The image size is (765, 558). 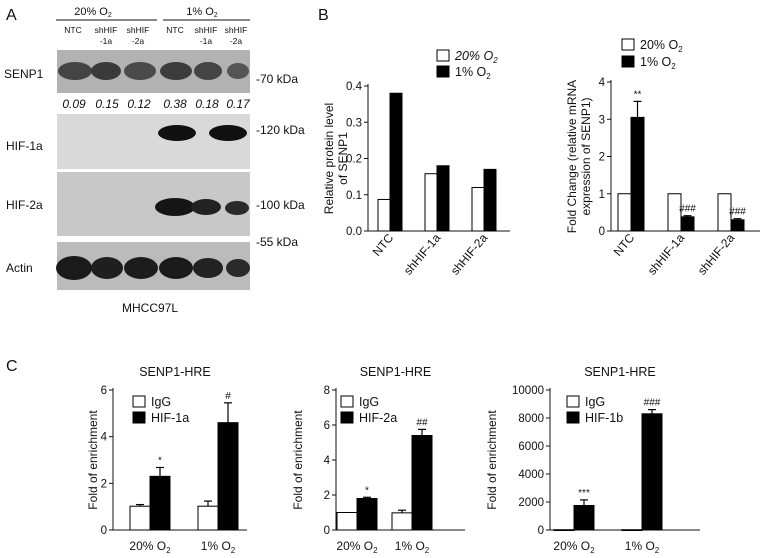 I want to click on y-axis-label: Fold of enrichment, so click(x=492, y=460).